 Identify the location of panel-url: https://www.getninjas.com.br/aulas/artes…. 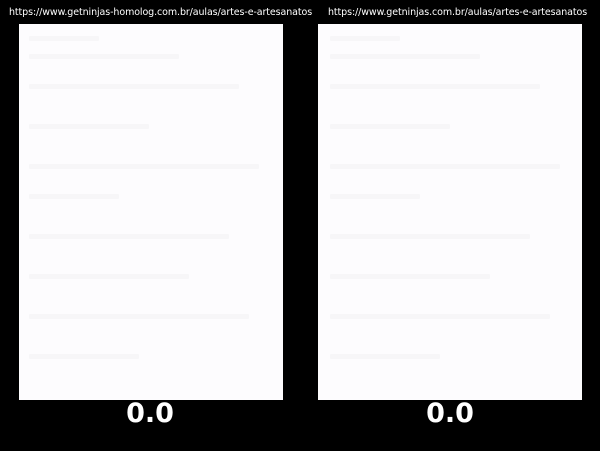
(457, 12).